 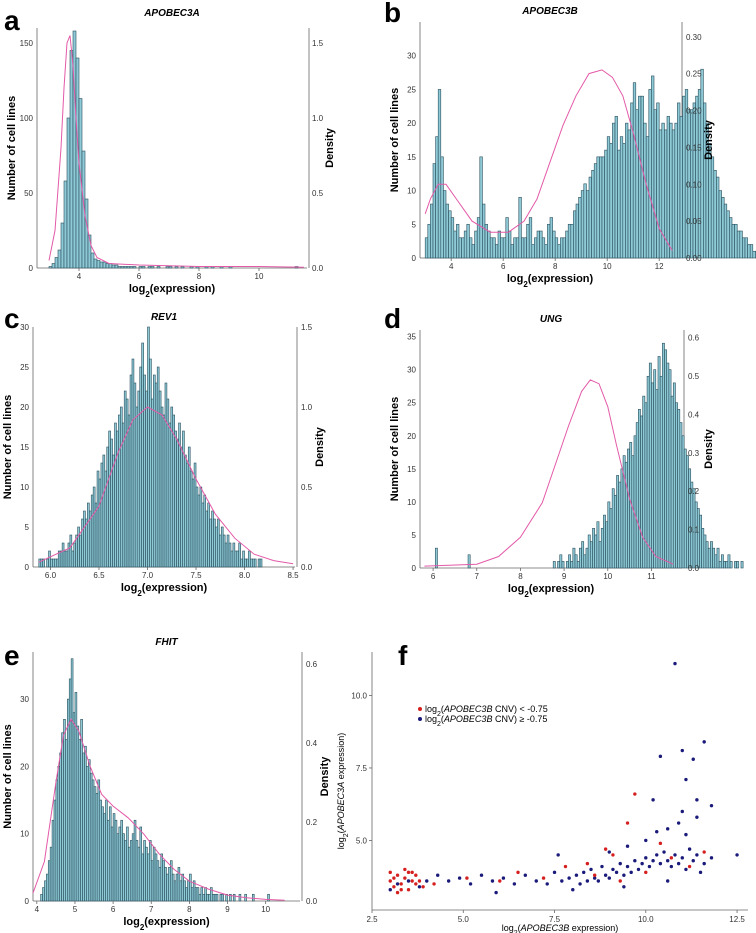 What do you see at coordinates (318, 193) in the screenshot?
I see `y2-tick-label: 0.5` at bounding box center [318, 193].